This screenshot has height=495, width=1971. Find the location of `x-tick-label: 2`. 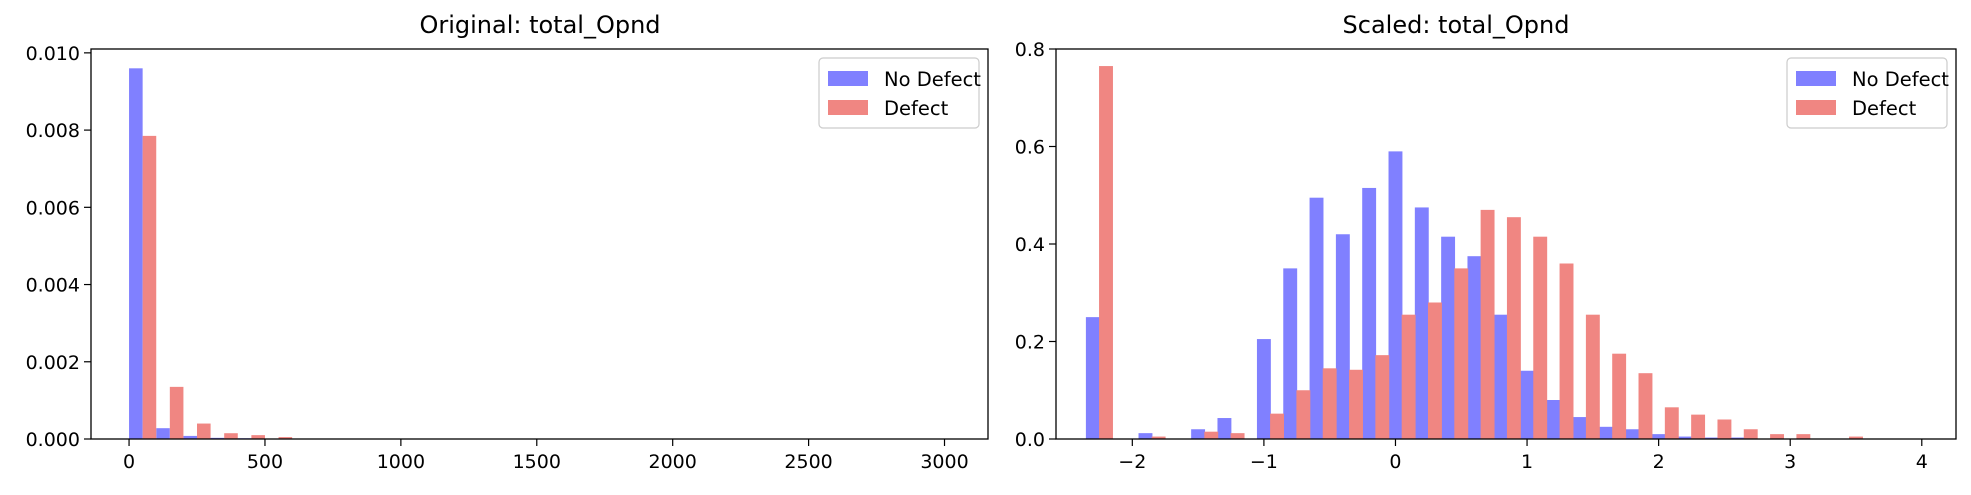

x-tick-label: 2 is located at coordinates (1659, 462).